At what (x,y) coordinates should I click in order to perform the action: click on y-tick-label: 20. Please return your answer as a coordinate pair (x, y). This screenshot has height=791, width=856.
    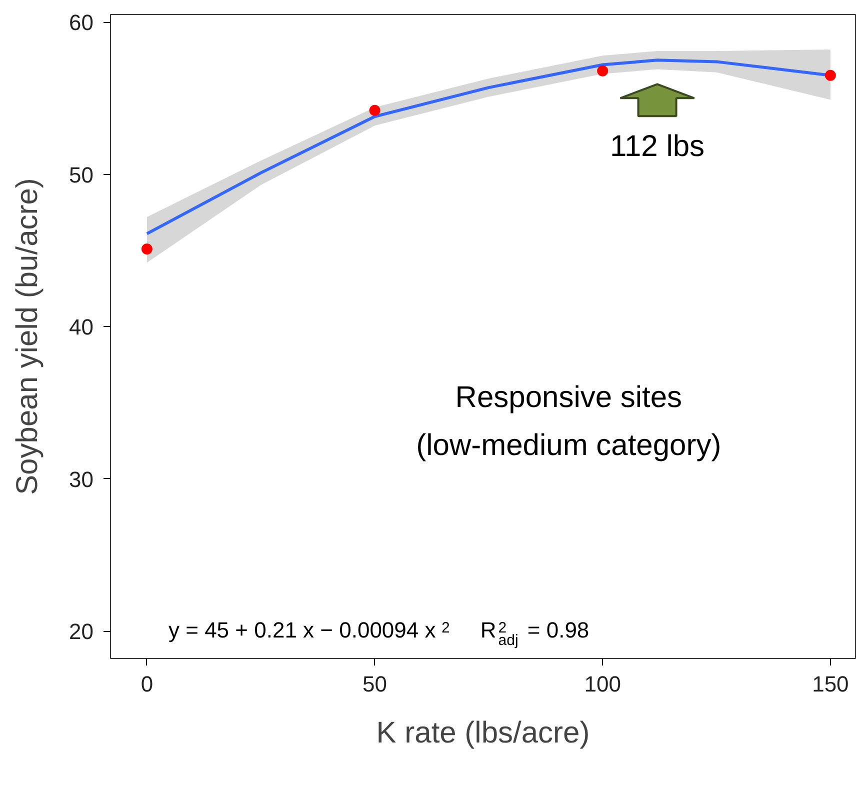
    Looking at the image, I should click on (81, 631).